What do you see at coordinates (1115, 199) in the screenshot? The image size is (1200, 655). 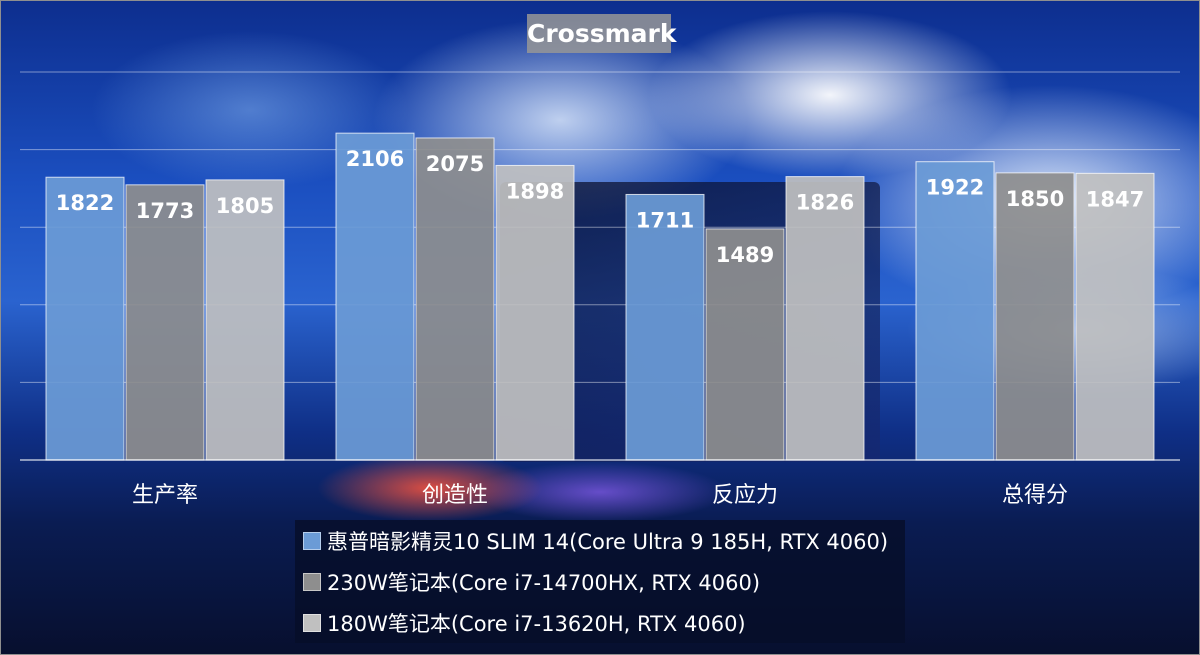 I see `data-label: 1847` at bounding box center [1115, 199].